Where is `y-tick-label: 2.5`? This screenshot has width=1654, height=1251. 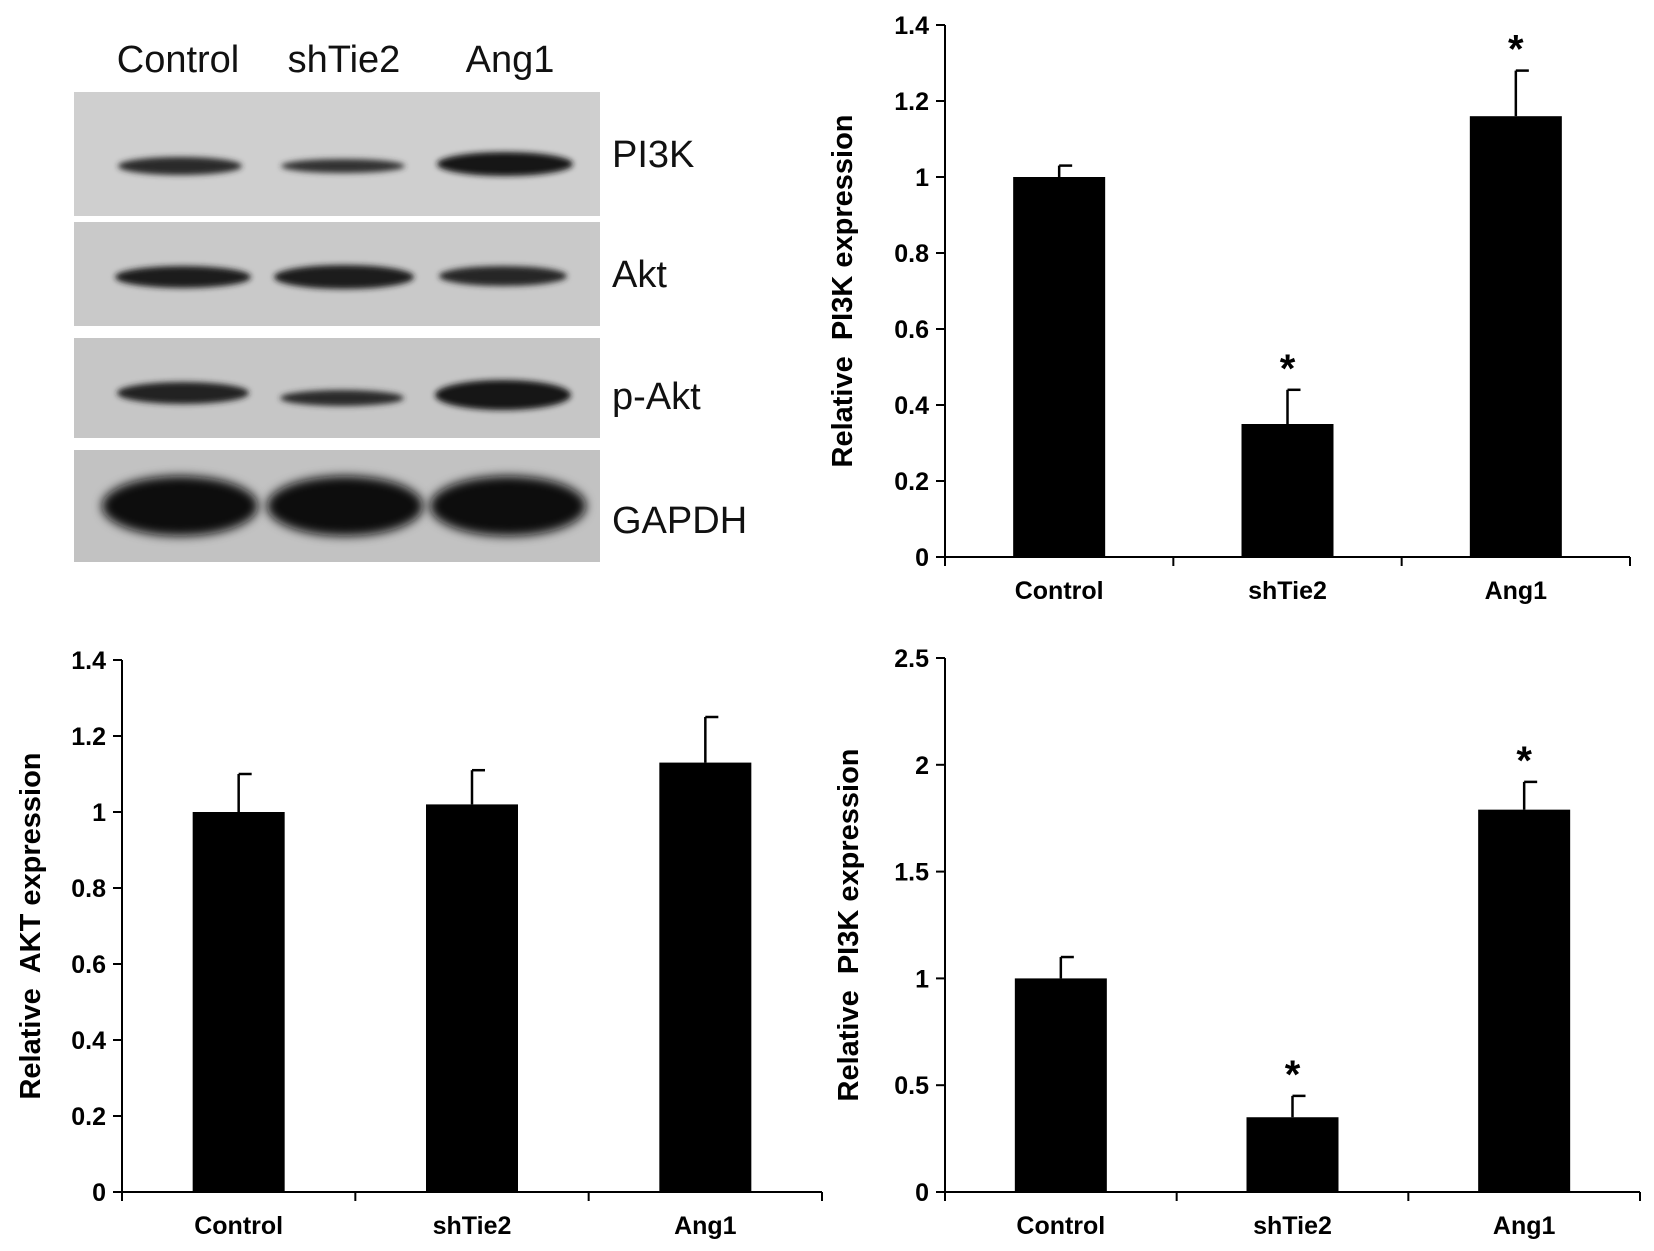
y-tick-label: 2.5 is located at coordinates (911, 659).